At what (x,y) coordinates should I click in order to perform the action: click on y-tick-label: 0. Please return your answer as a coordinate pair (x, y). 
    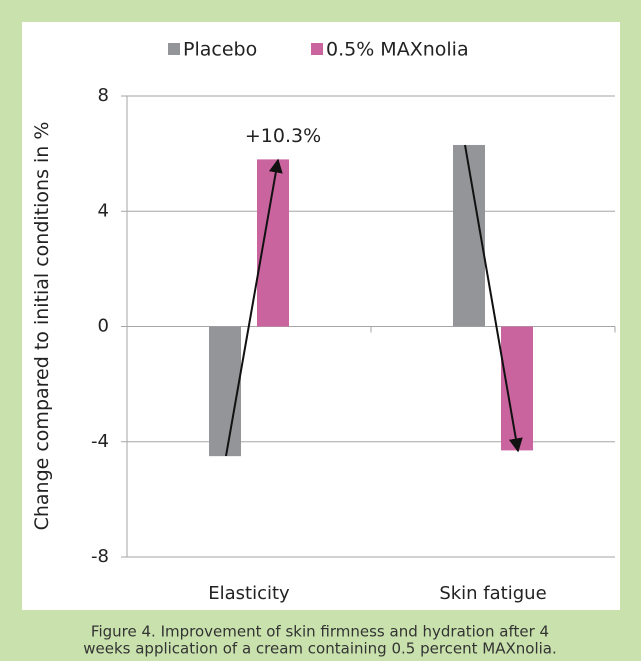
    Looking at the image, I should click on (103, 326).